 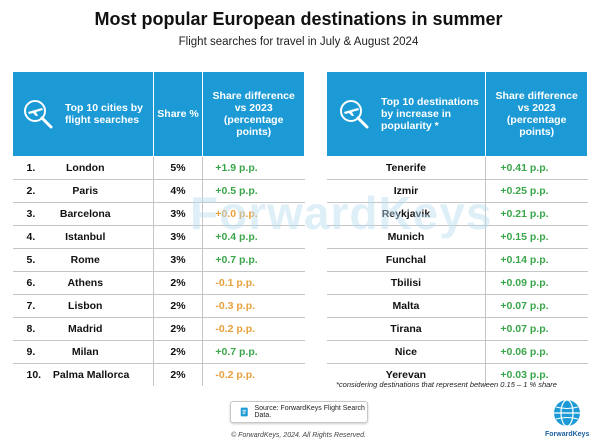 I want to click on rank-cell: 5. Rome, so click(x=83, y=260).